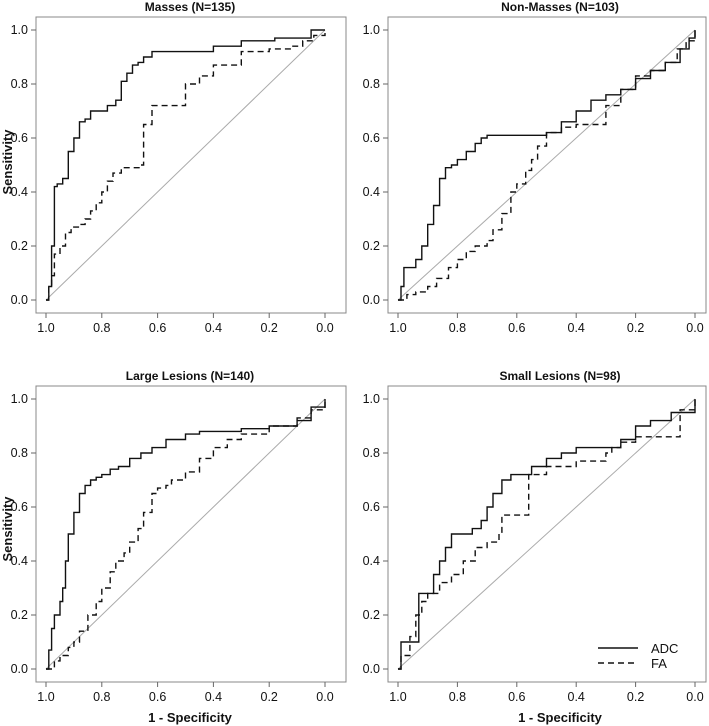  I want to click on legend-label-fa: FA, so click(659, 663).